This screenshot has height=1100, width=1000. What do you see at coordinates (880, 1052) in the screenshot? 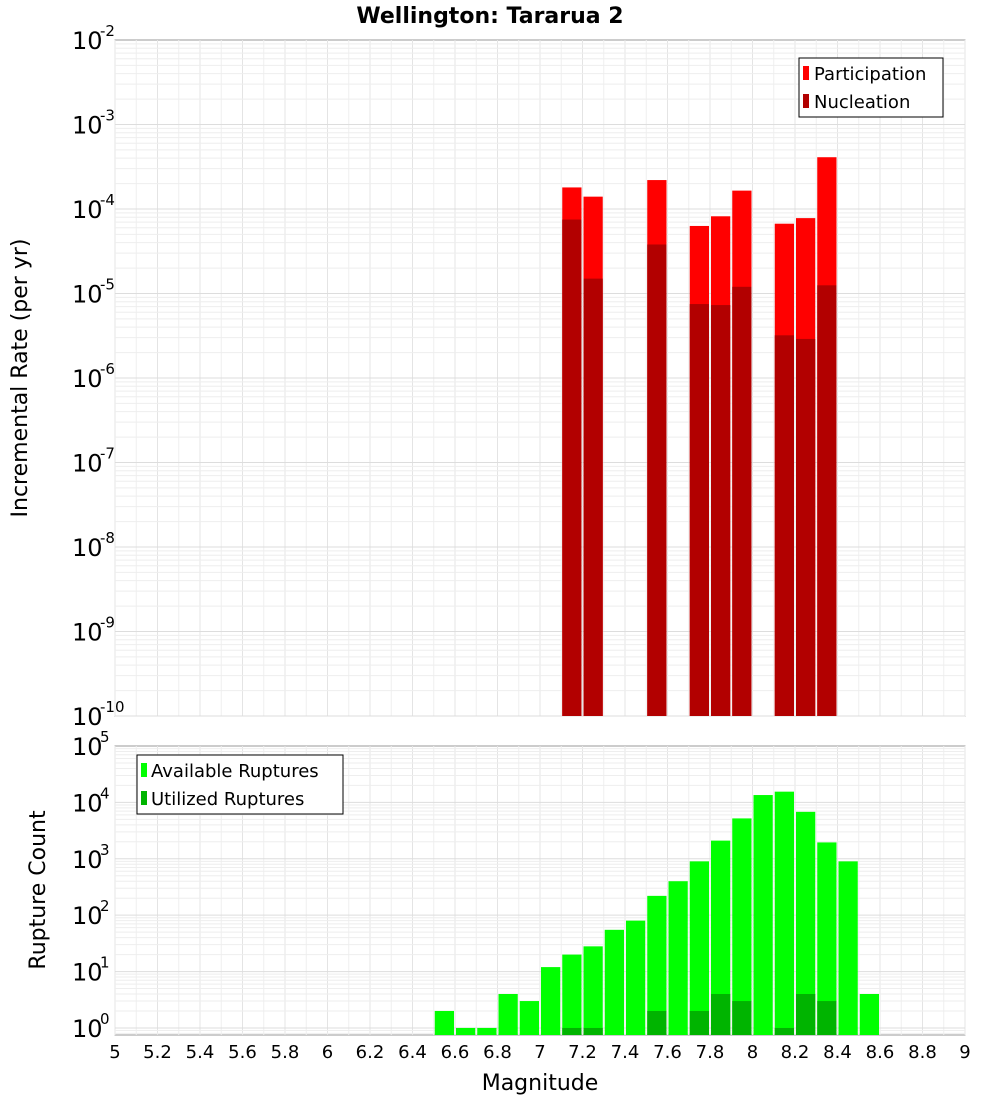
I see `x-tick-label: 8.6` at bounding box center [880, 1052].